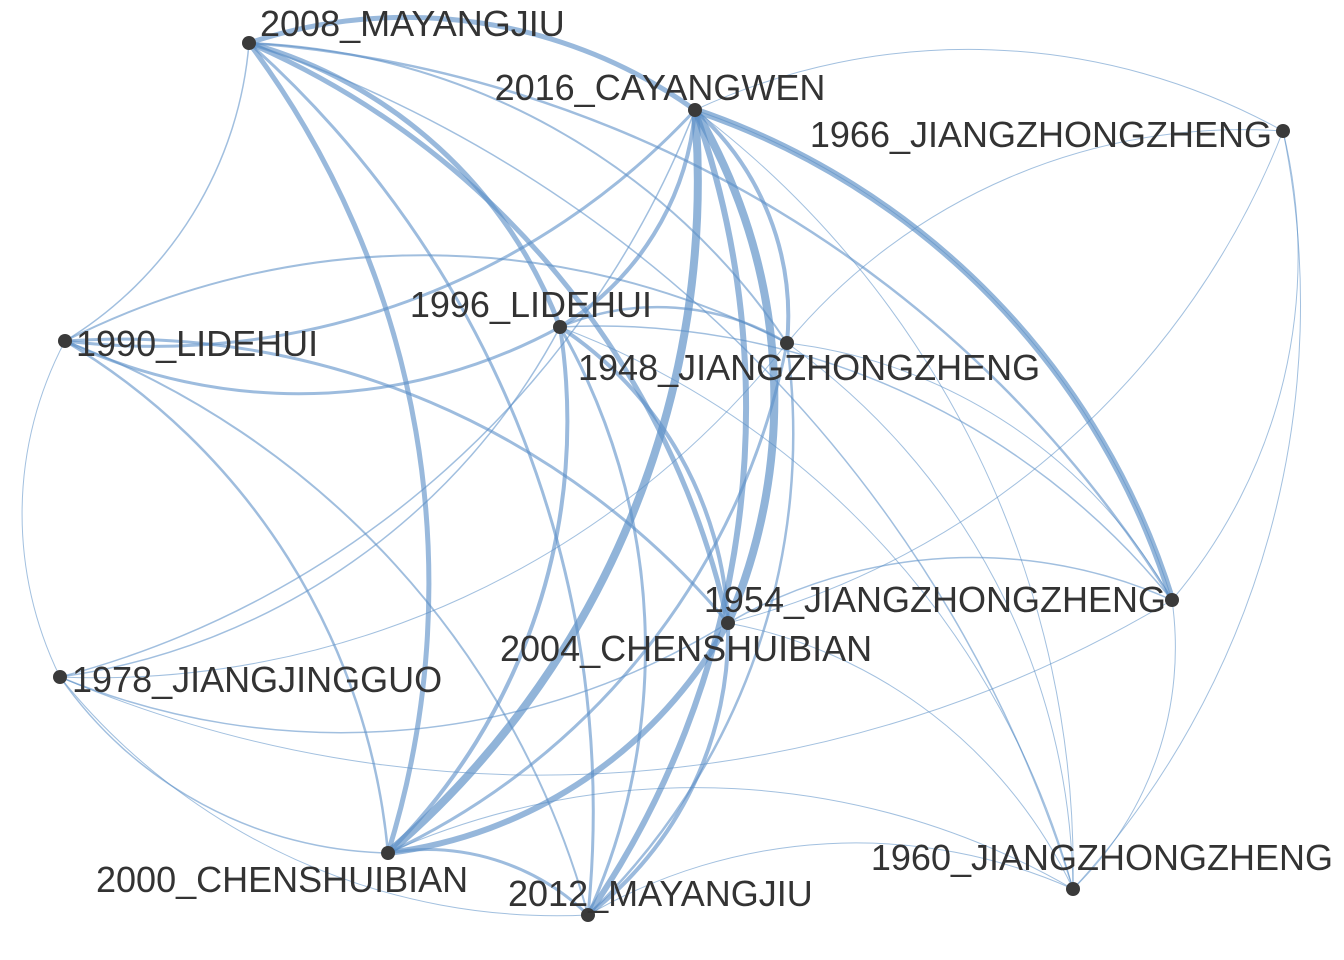 This screenshot has width=1344, height=960. I want to click on node-label: 2008_MAYANGJIU, so click(412, 23).